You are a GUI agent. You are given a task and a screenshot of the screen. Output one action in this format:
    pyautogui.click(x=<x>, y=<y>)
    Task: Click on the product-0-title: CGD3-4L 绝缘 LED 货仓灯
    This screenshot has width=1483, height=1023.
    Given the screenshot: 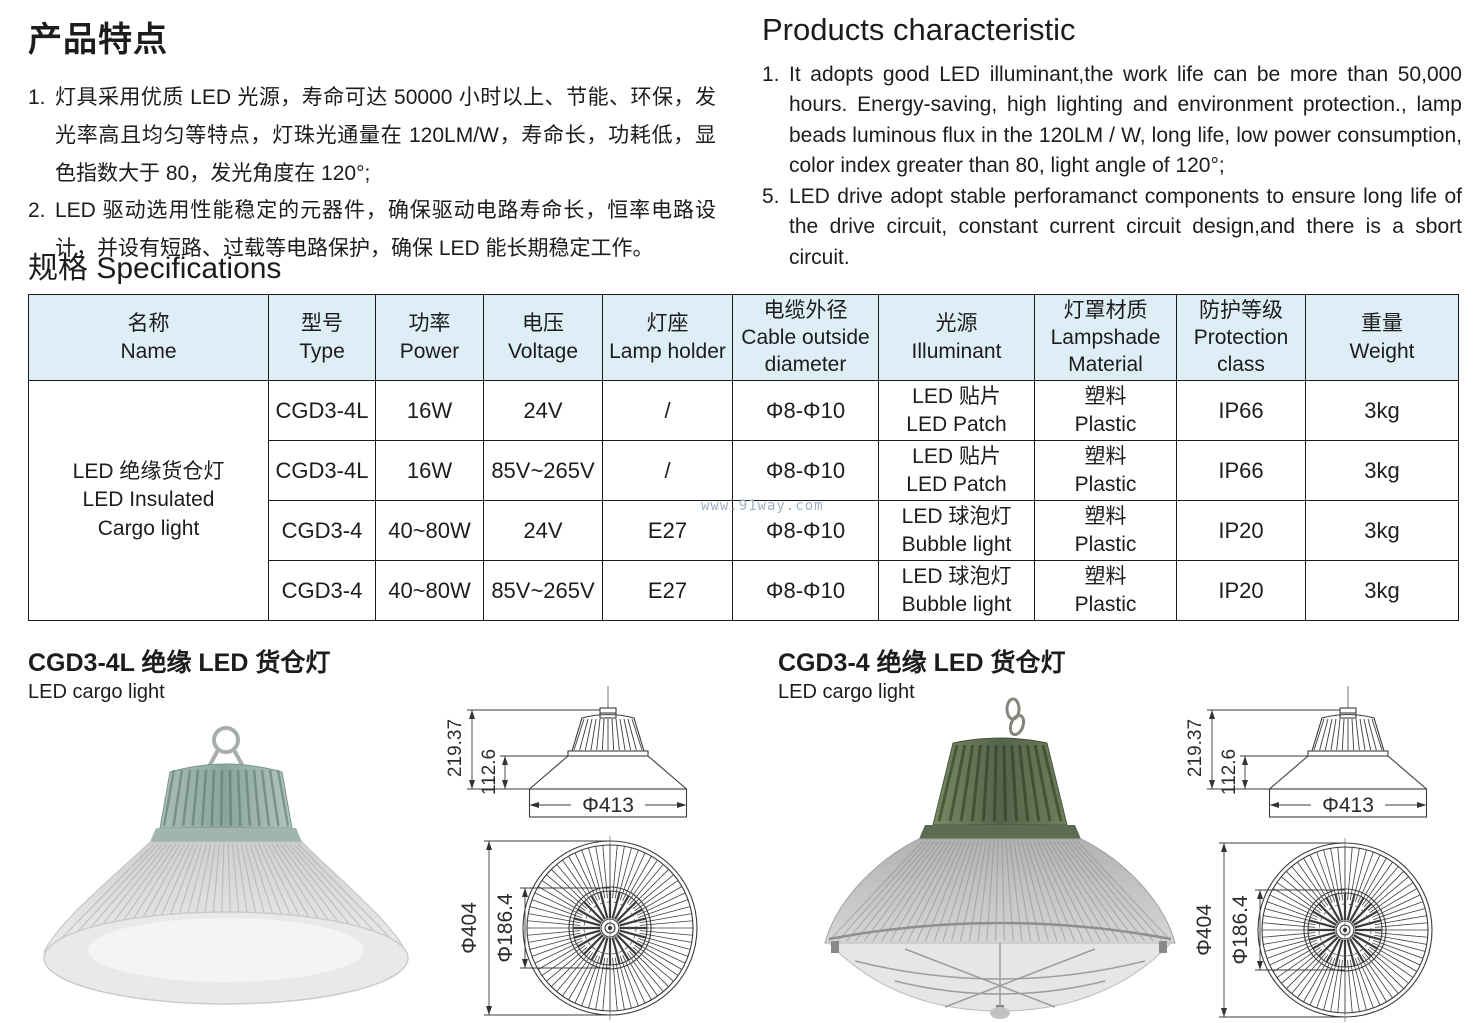 What is the action you would take?
    pyautogui.click(x=179, y=663)
    